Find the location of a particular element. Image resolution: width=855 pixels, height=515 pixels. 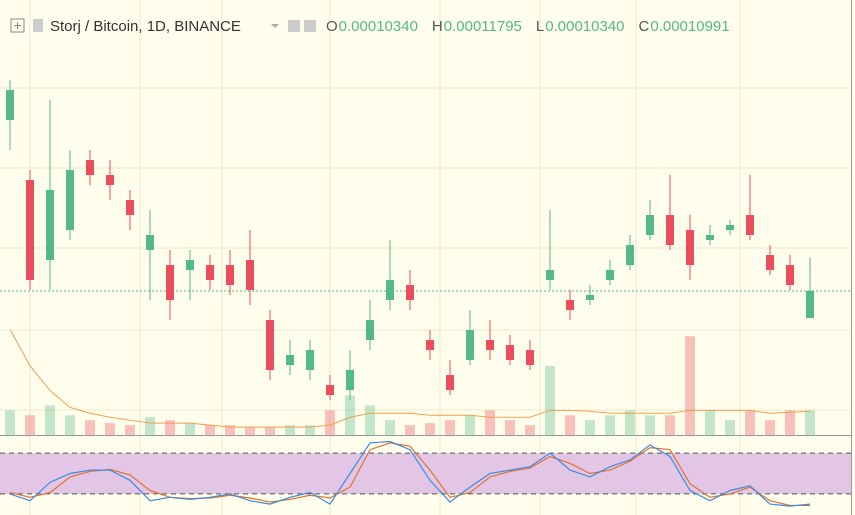

stoch-k is located at coordinates (410, 473).